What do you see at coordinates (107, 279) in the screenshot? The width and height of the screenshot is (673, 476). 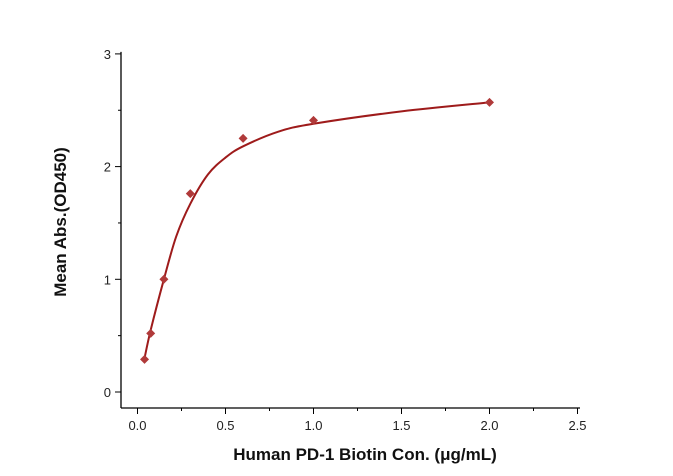 I see `y-tick-label: 1` at bounding box center [107, 279].